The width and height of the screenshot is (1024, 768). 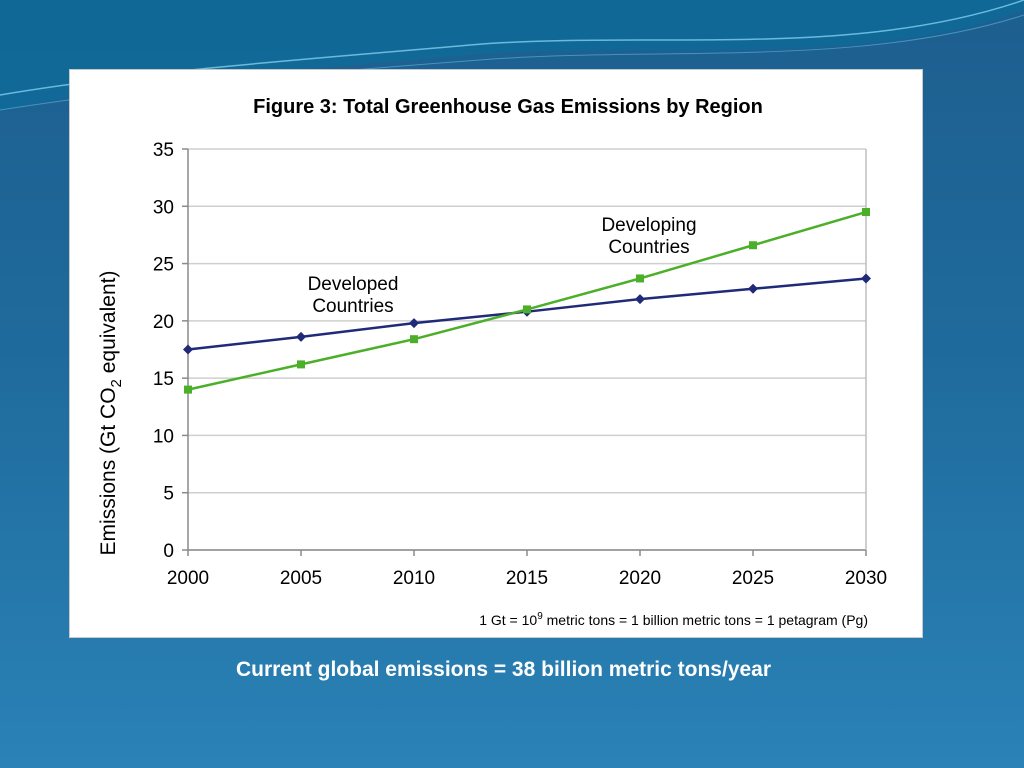 I want to click on x-tick-labels: 2000 2005 2010 2015 2020 2025 2030, so click(x=527, y=578).